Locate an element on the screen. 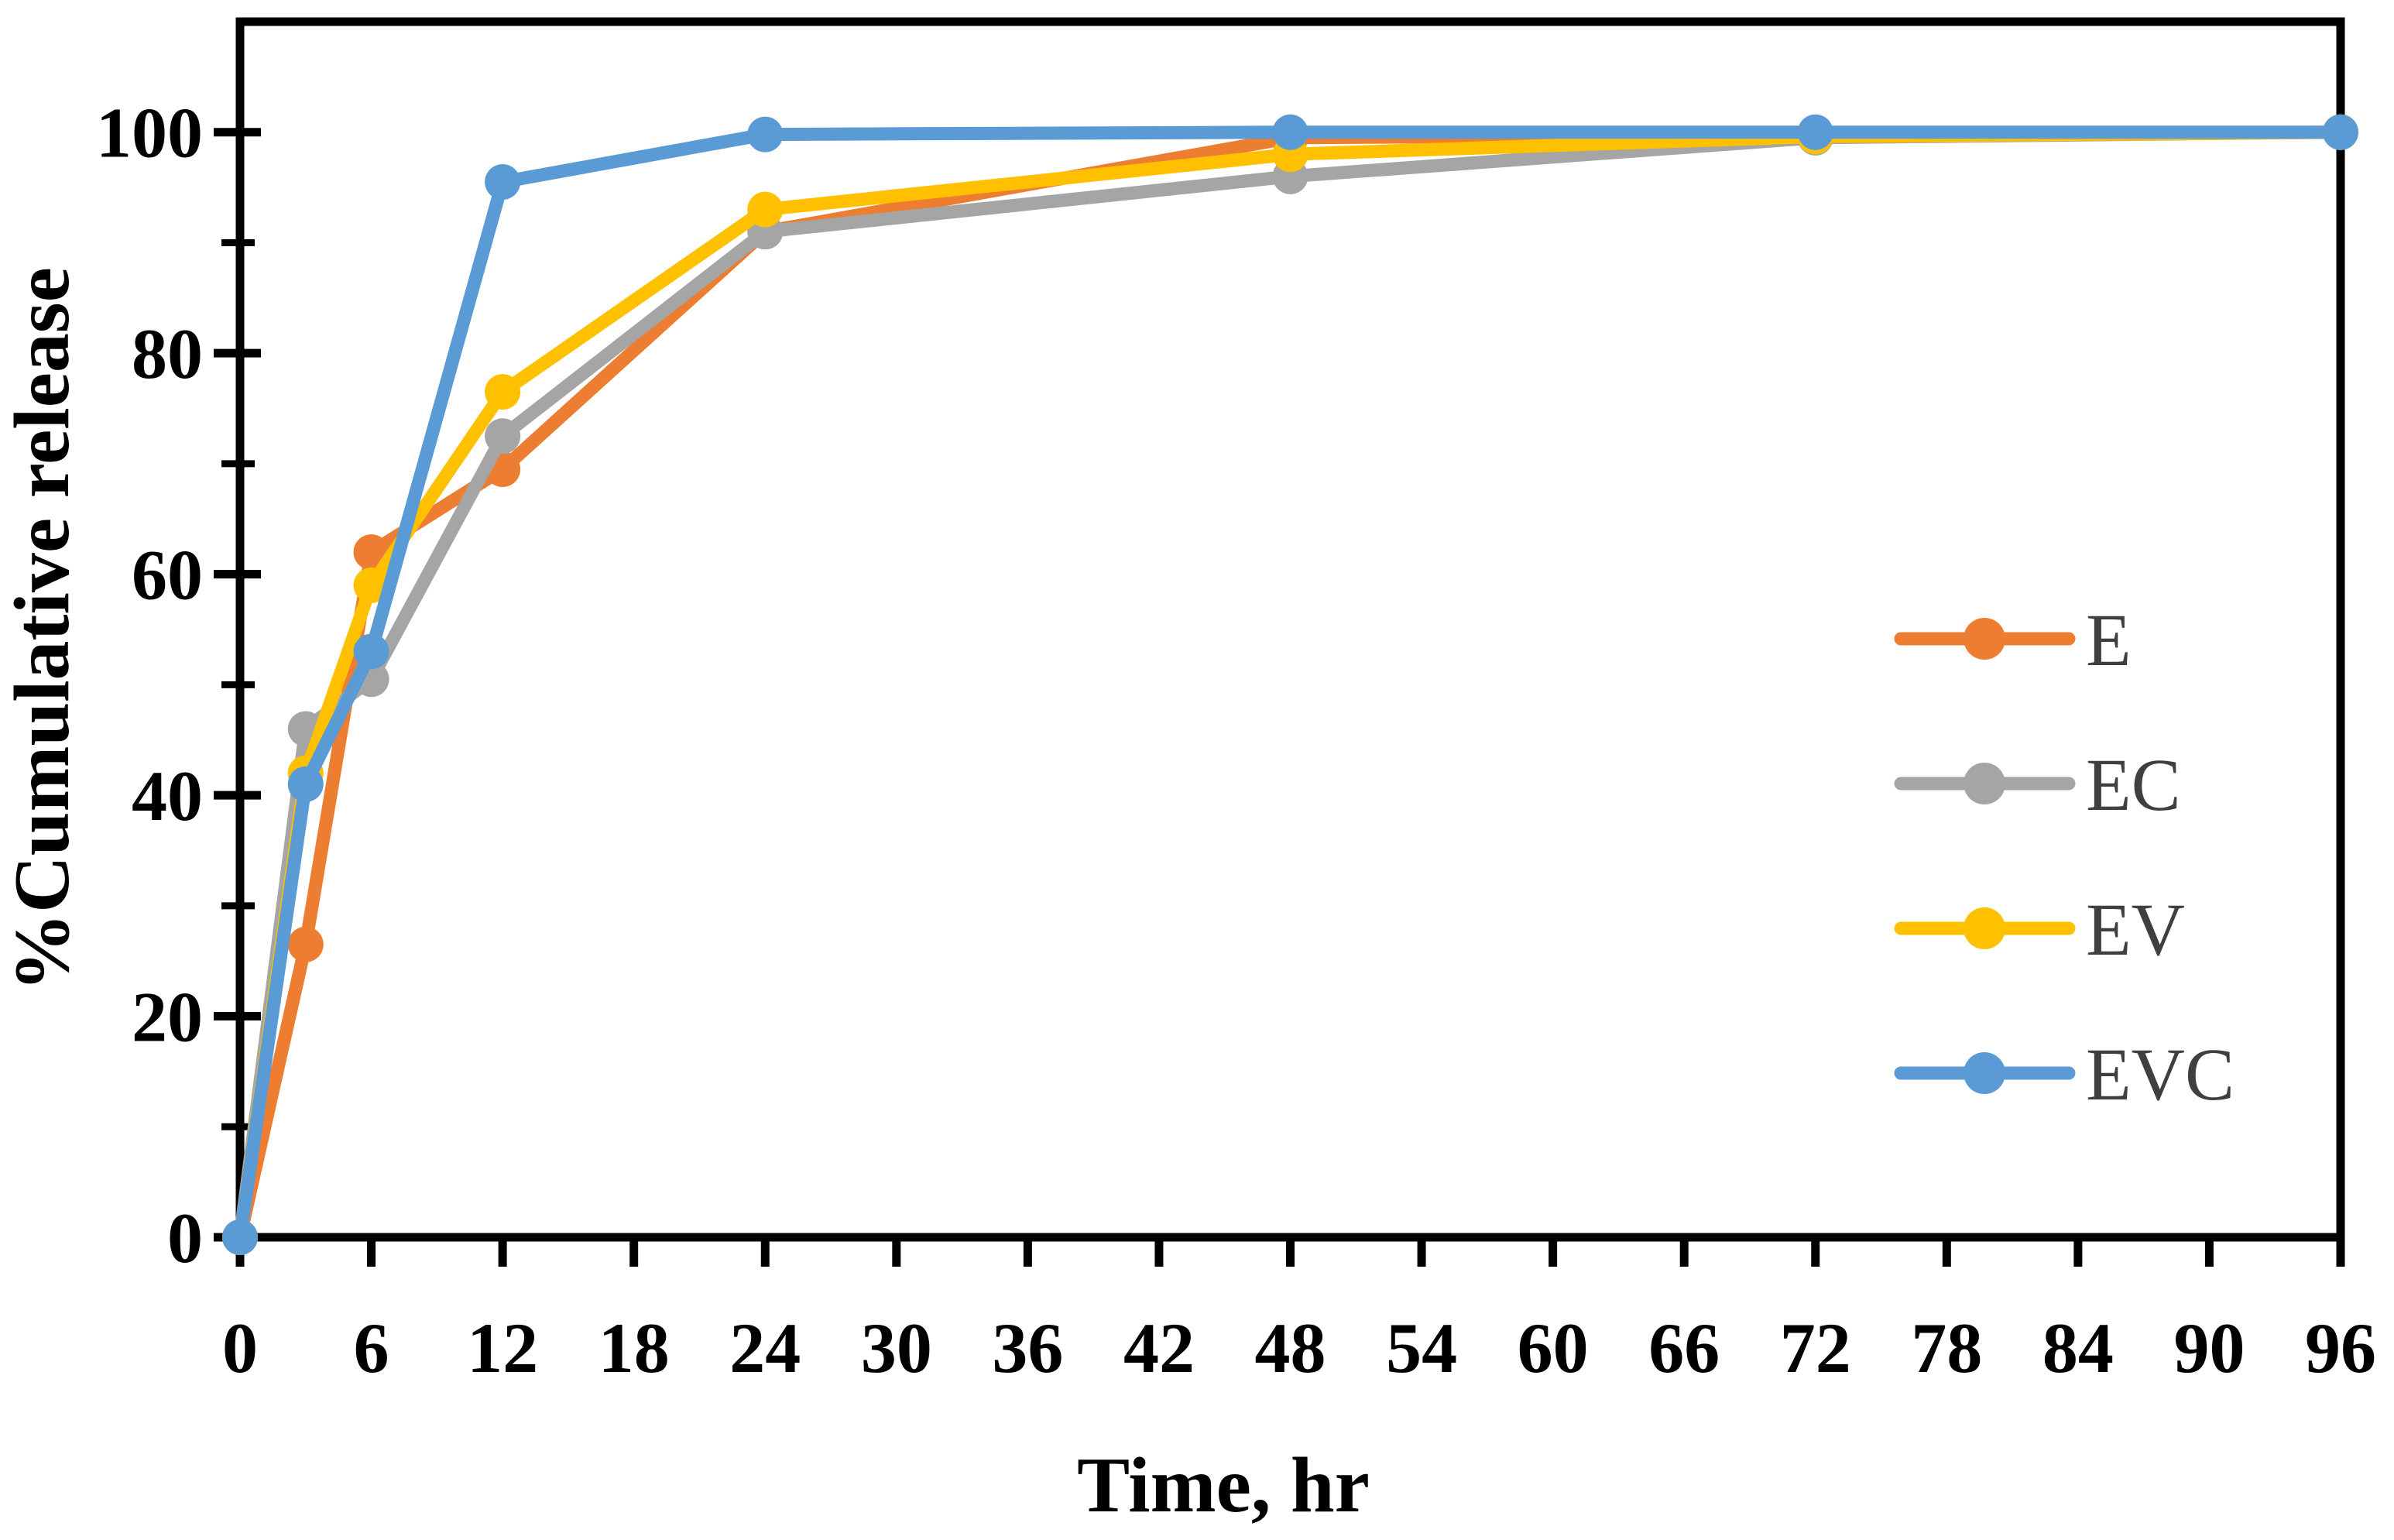 The width and height of the screenshot is (2394, 1540). x-tick-label: 60 is located at coordinates (1553, 1347).